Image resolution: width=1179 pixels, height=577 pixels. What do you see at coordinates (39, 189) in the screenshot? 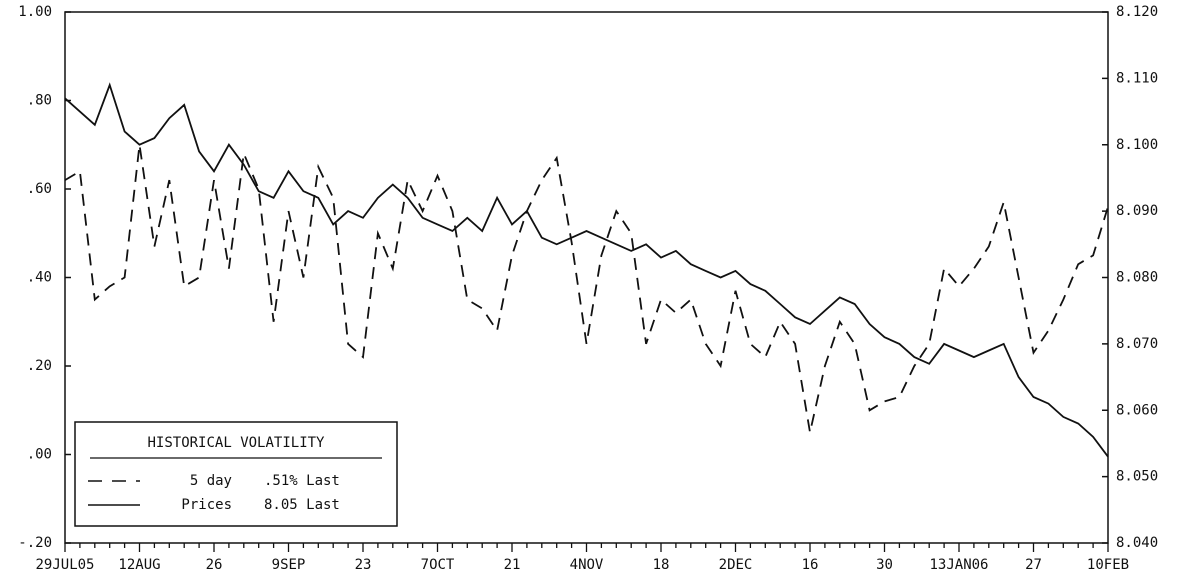
I see `y-tick-label: .60` at bounding box center [39, 189].